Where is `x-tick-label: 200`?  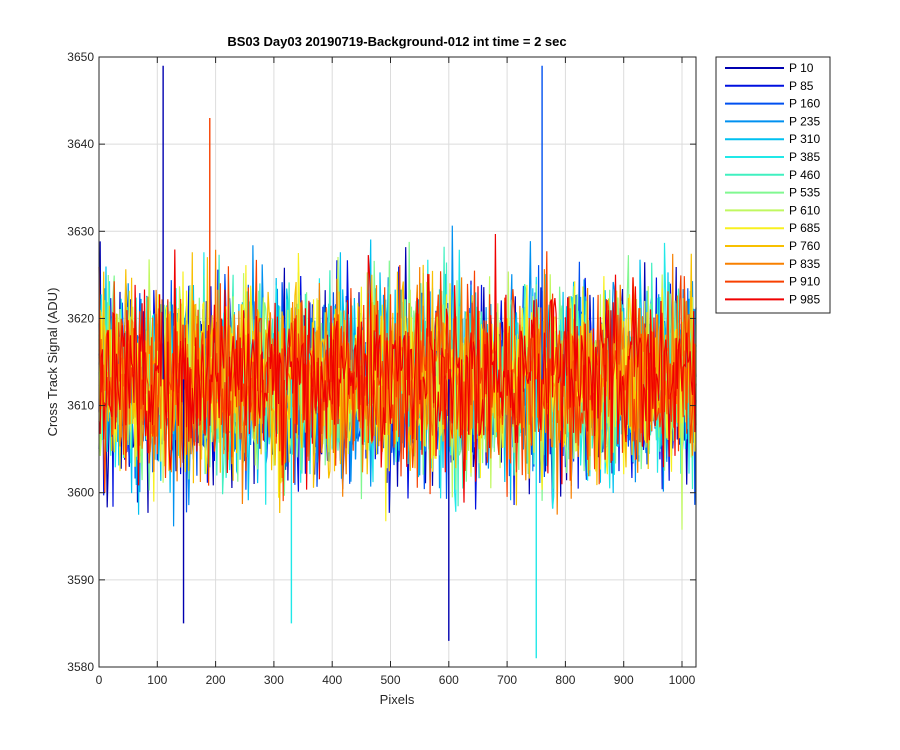 x-tick-label: 200 is located at coordinates (216, 680).